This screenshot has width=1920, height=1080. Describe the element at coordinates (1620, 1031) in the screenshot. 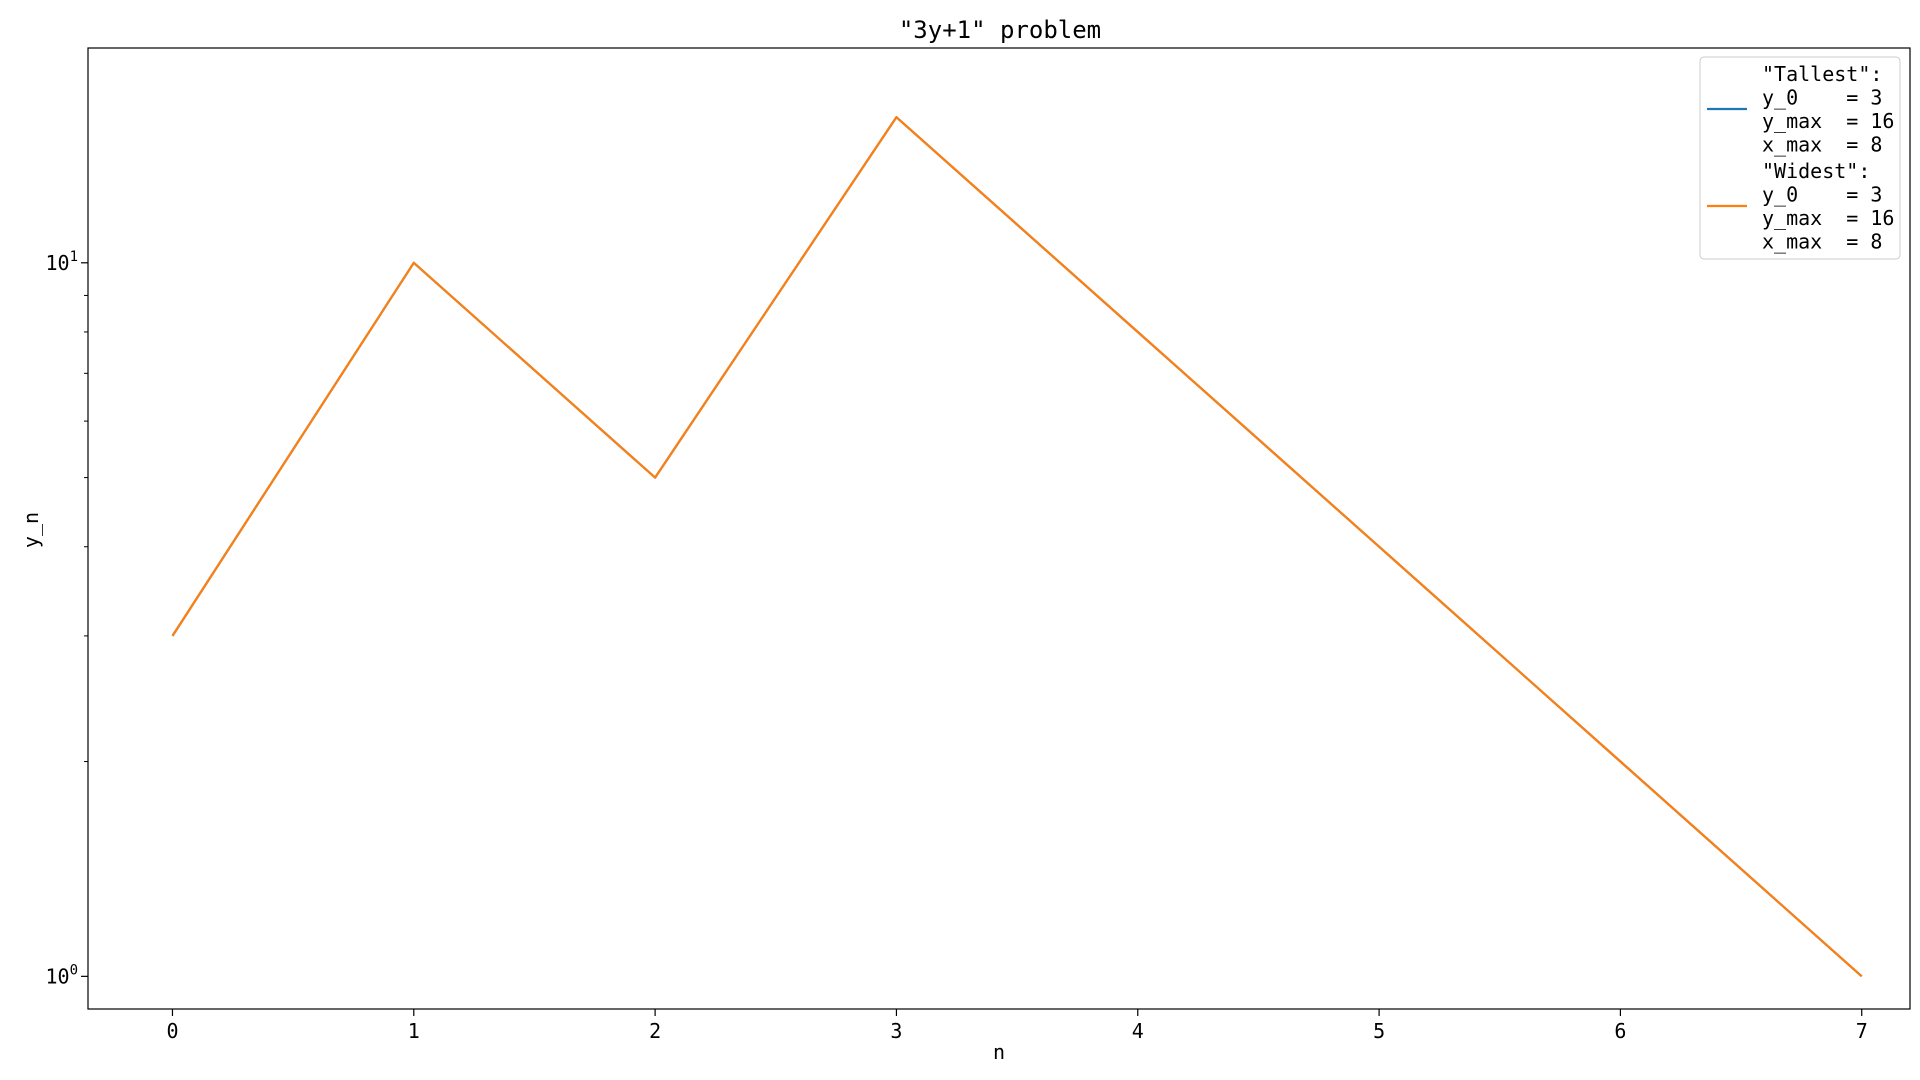

I see `x-tick-label: 6` at that location.